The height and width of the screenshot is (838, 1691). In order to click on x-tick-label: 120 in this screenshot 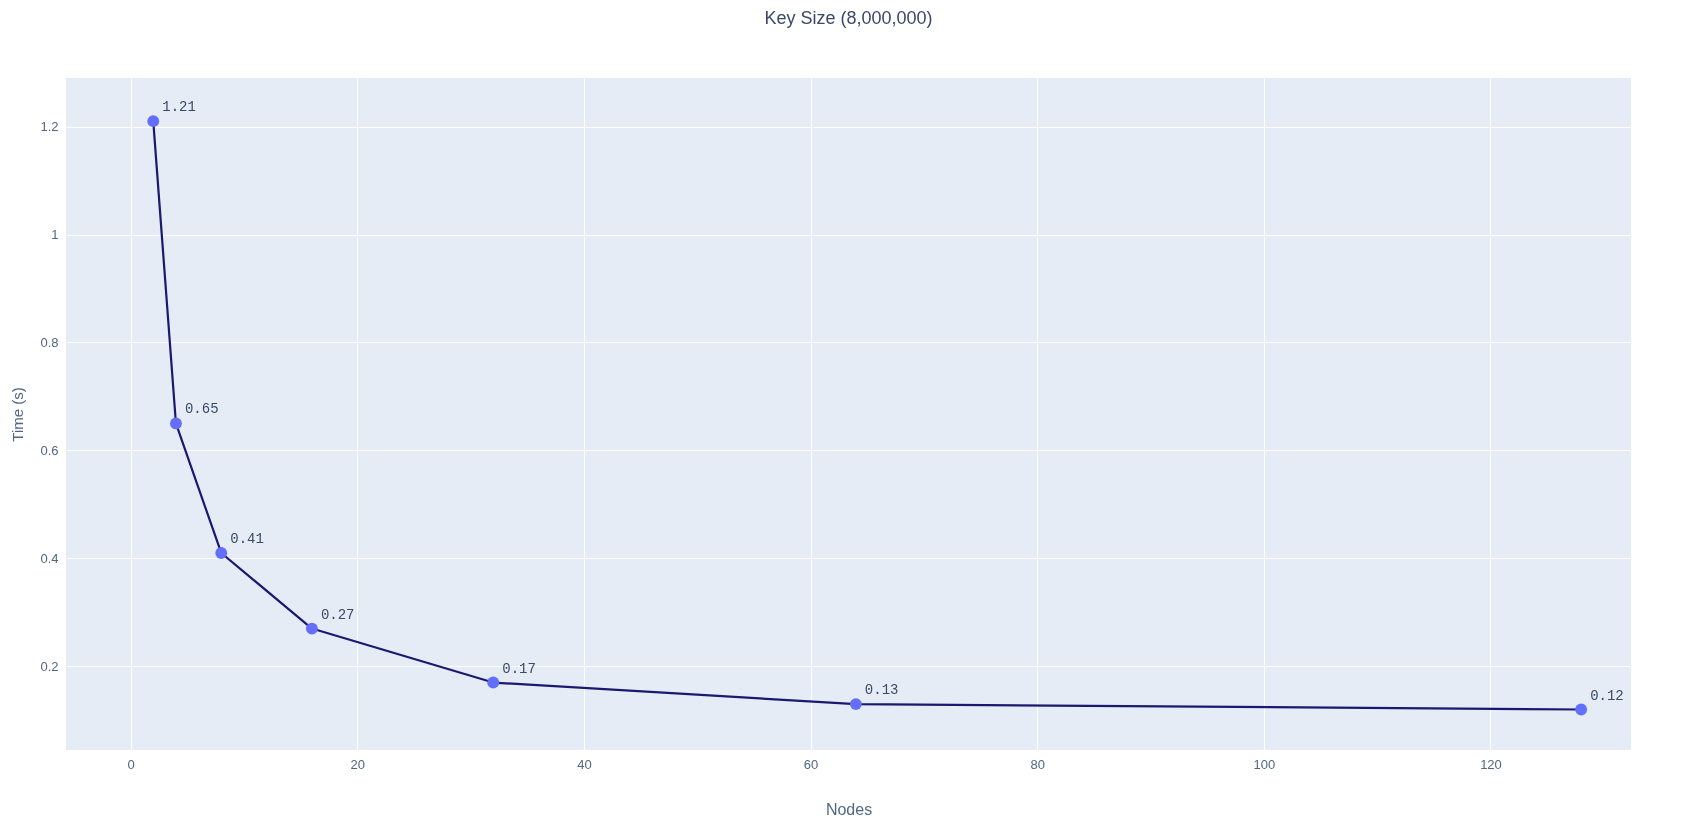, I will do `click(1491, 764)`.